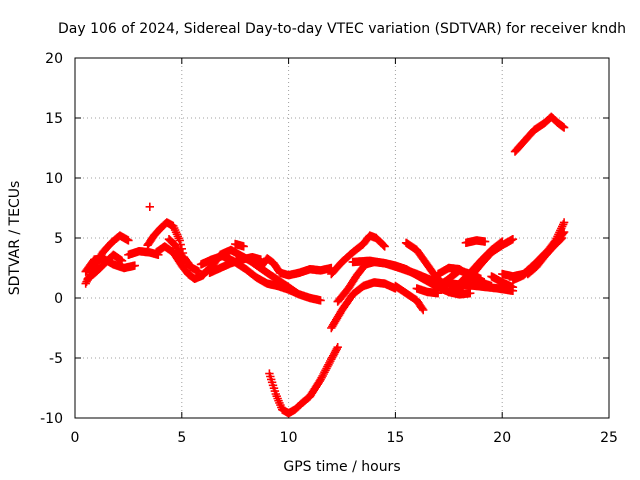 This screenshot has height=480, width=640. What do you see at coordinates (235, 265) in the screenshot?
I see `series-track-j` at bounding box center [235, 265].